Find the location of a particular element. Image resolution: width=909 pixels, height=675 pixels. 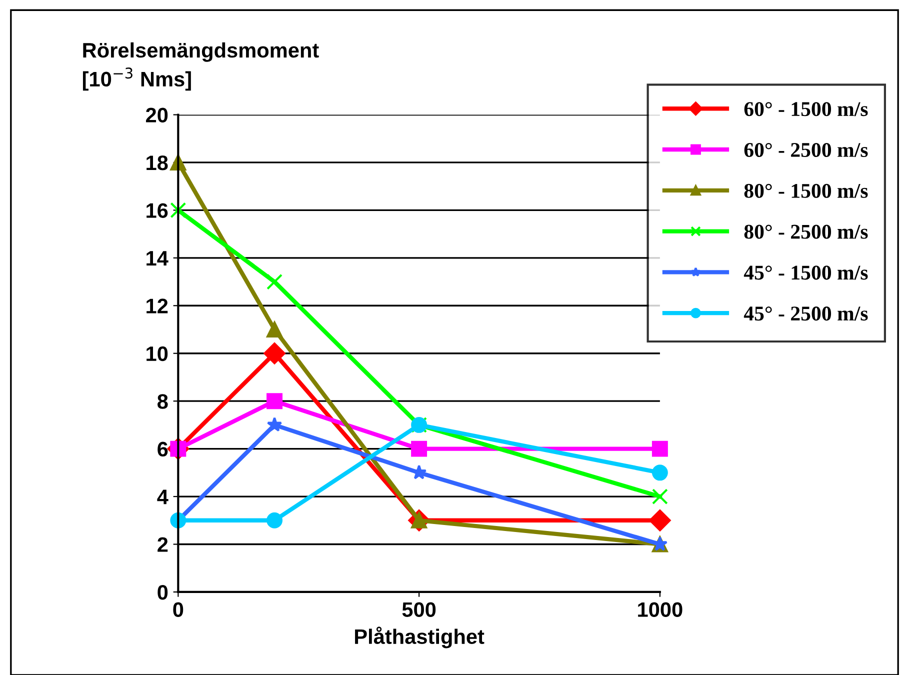

y-tick-label: 0 is located at coordinates (163, 592).